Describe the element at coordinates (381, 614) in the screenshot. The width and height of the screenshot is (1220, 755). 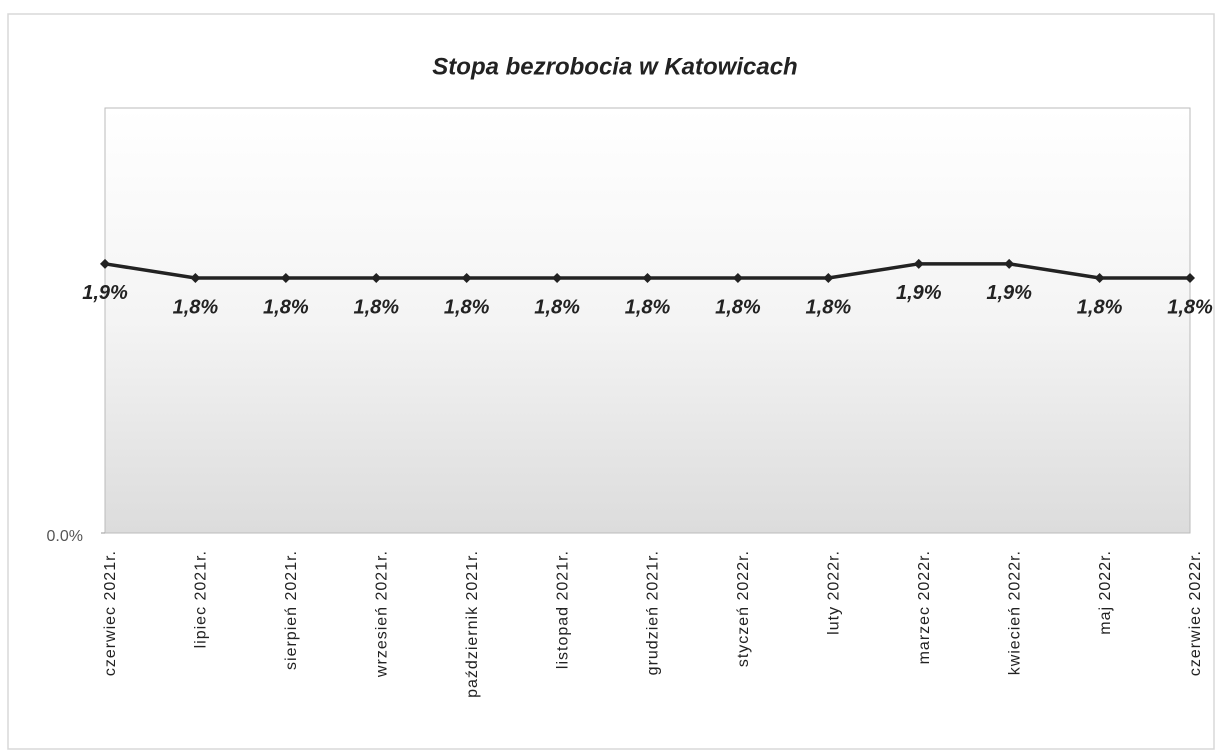
I see `x-tick-label: wrzesień 2021r.` at that location.